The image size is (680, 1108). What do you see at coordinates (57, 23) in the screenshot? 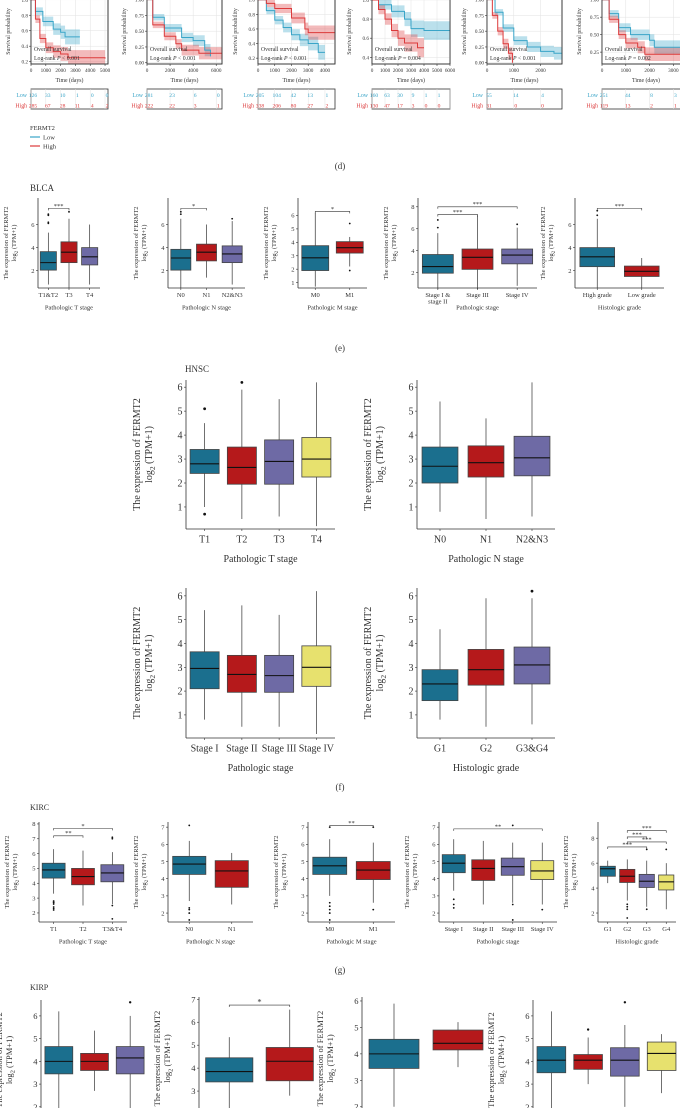
I see `low-ci-band` at bounding box center [57, 23].